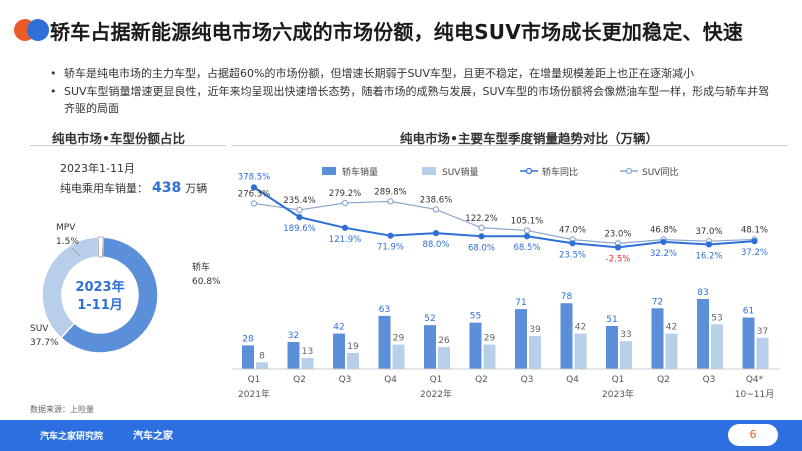 The image size is (802, 451). I want to click on bar-label-suv: 53, so click(716, 318).